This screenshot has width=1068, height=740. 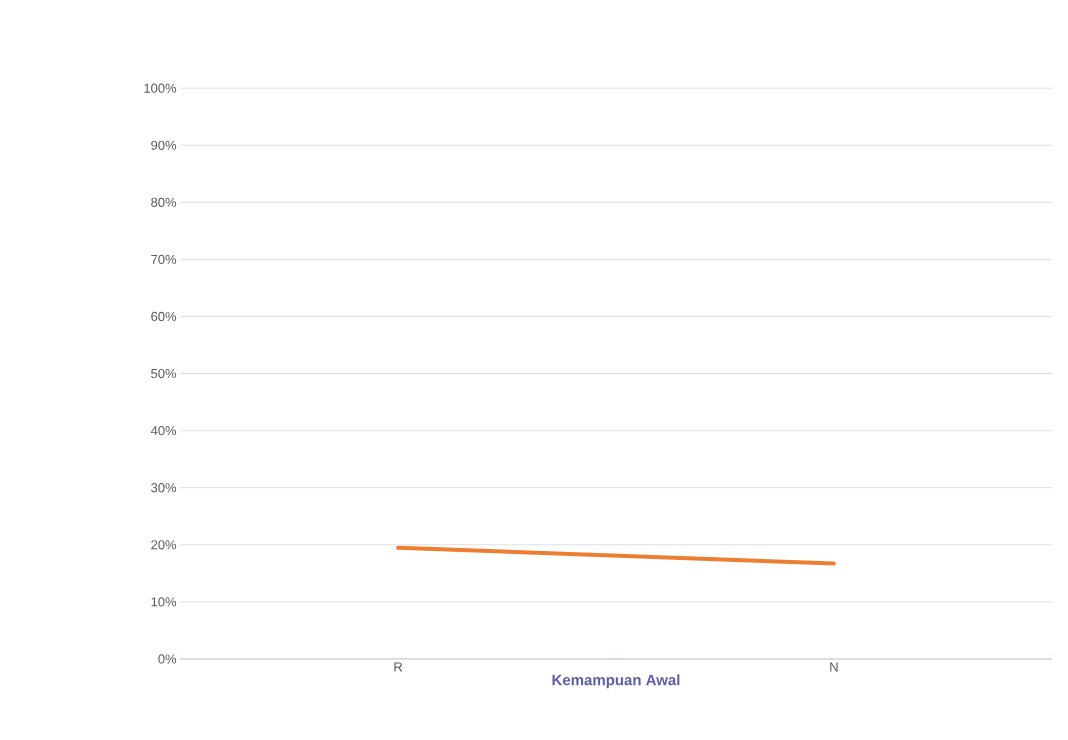 I want to click on x-tick-label: N, so click(x=834, y=667).